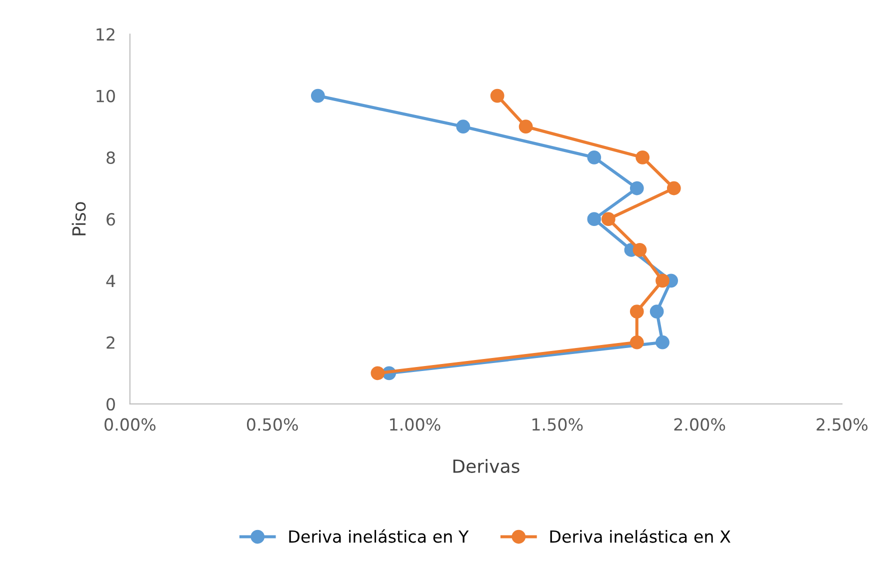 This screenshot has height=569, width=890. I want to click on x-tick-label: 1.00%, so click(415, 424).